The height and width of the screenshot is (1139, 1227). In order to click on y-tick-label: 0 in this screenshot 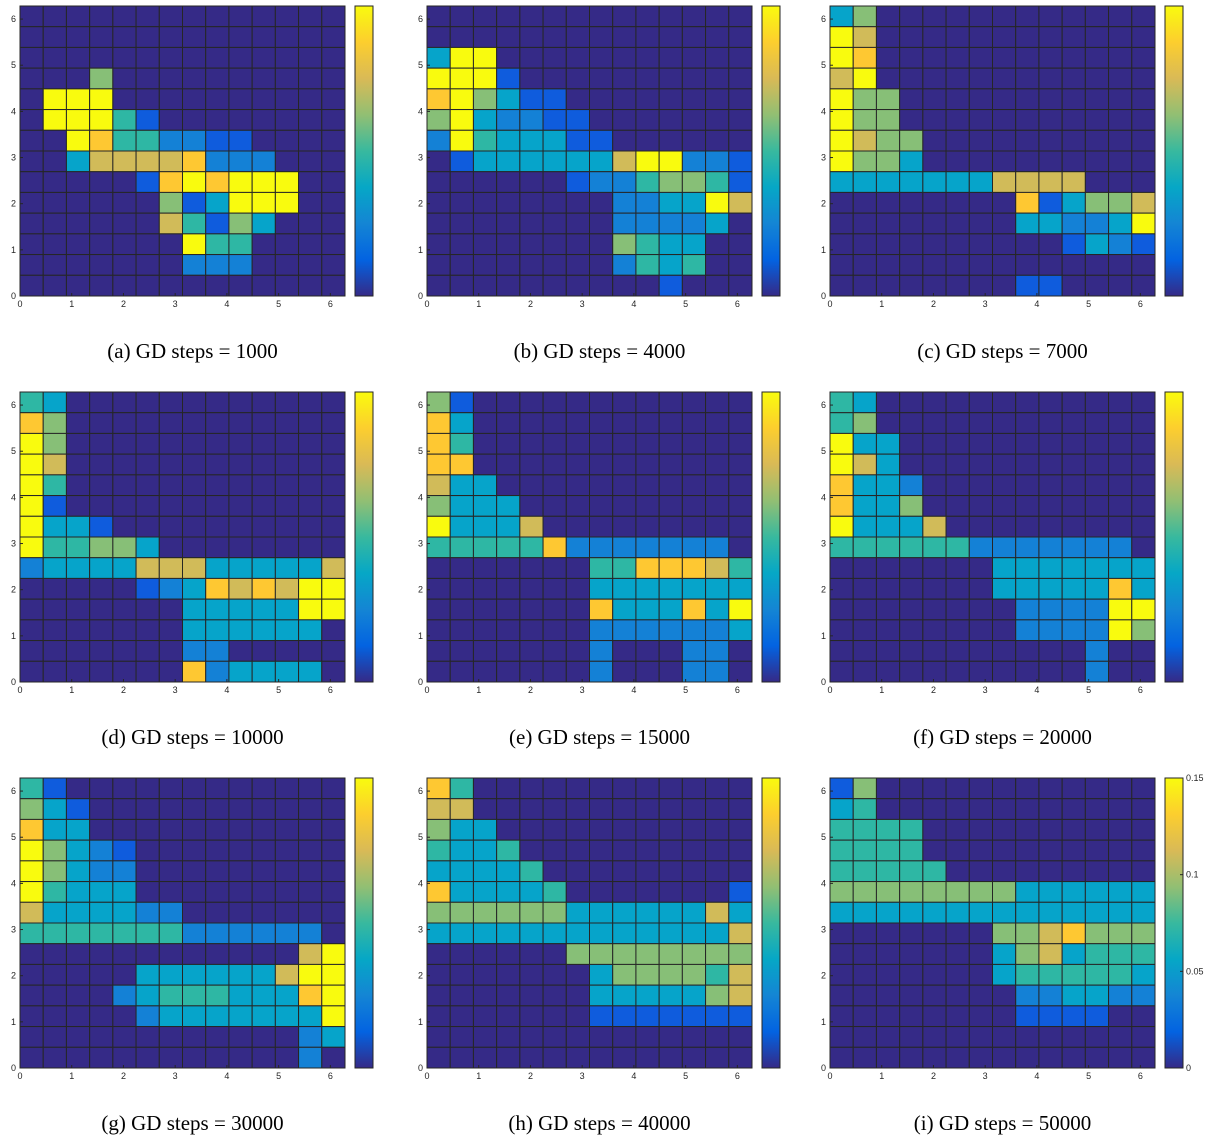, I will do `click(823, 1068)`.